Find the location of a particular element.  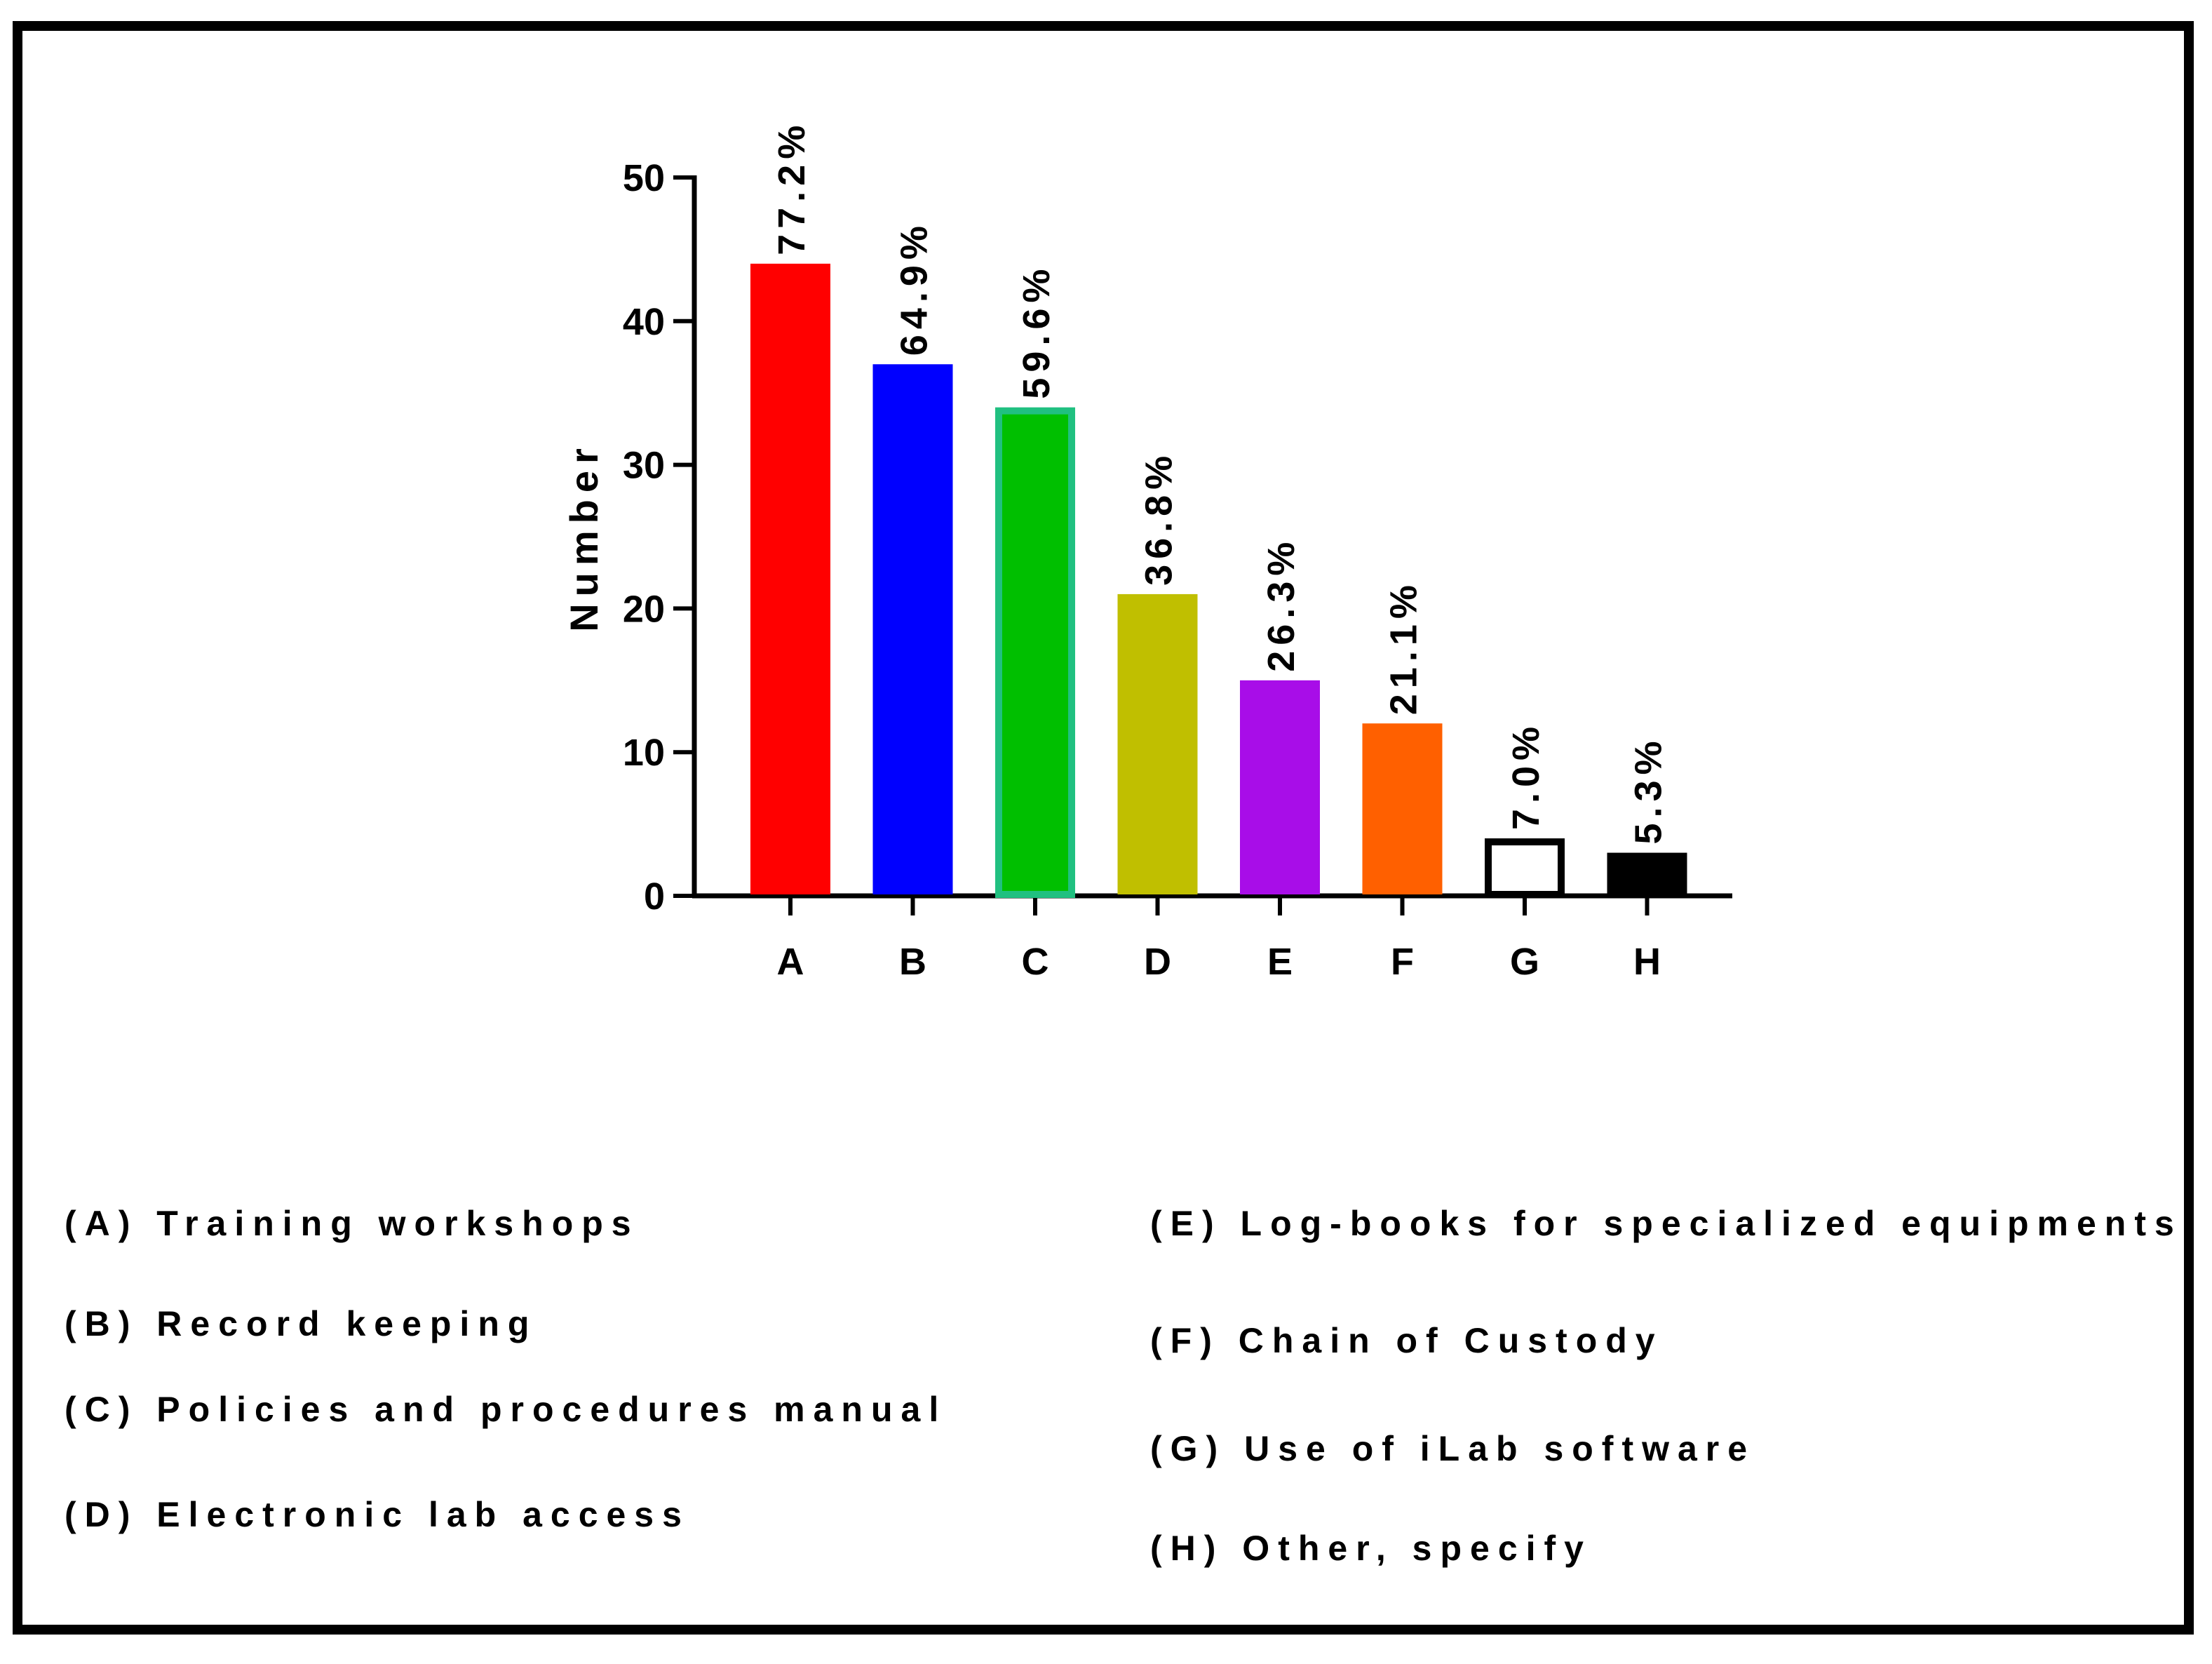

y-tick-label-10: 10 is located at coordinates (644, 753).